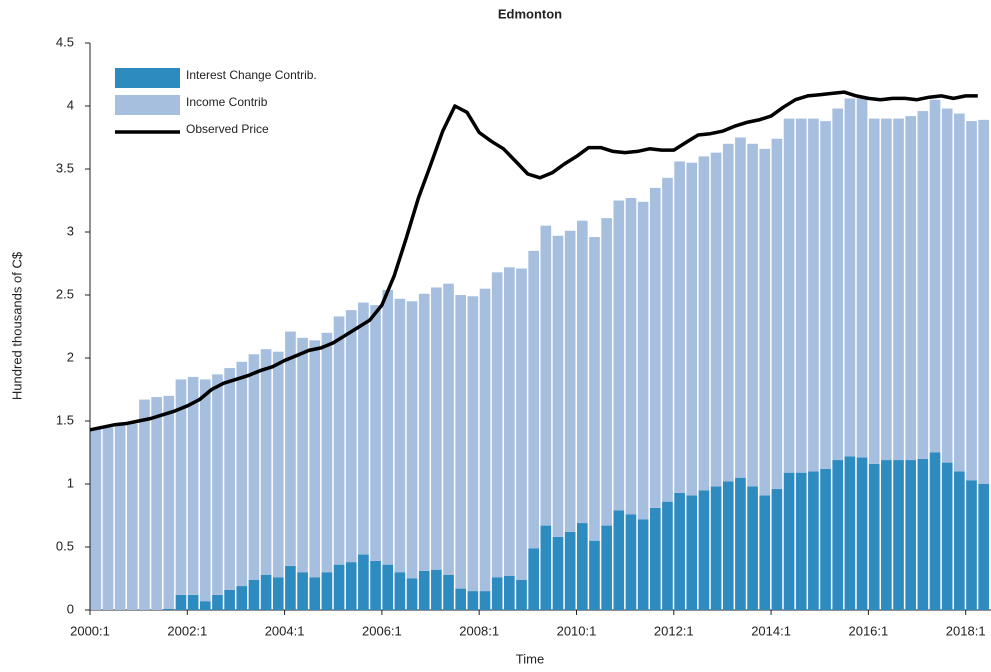 The image size is (991, 672). Describe the element at coordinates (70, 482) in the screenshot. I see `y-tick-label: 1` at that location.